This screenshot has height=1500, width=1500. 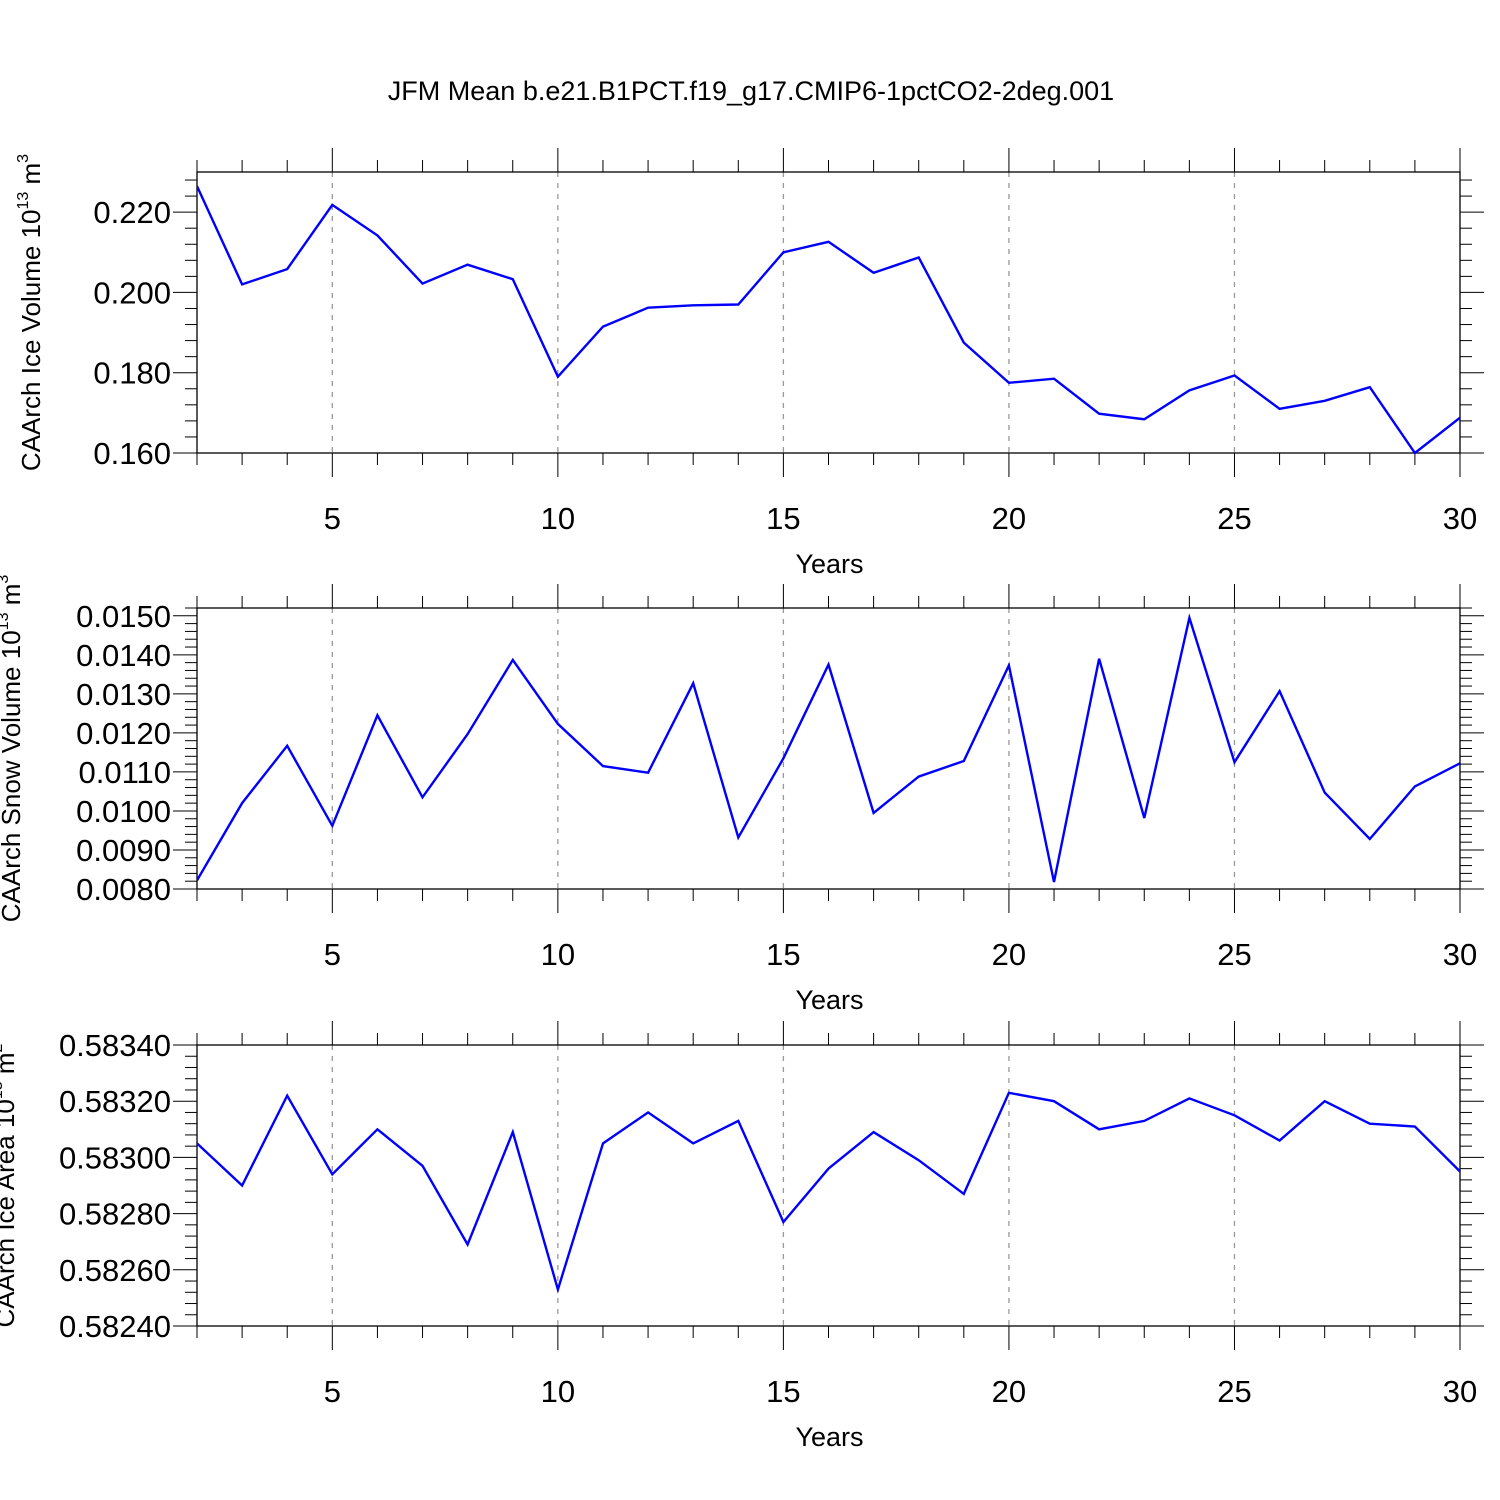 I want to click on y-tick-label: 0.58260, so click(x=115, y=1270).